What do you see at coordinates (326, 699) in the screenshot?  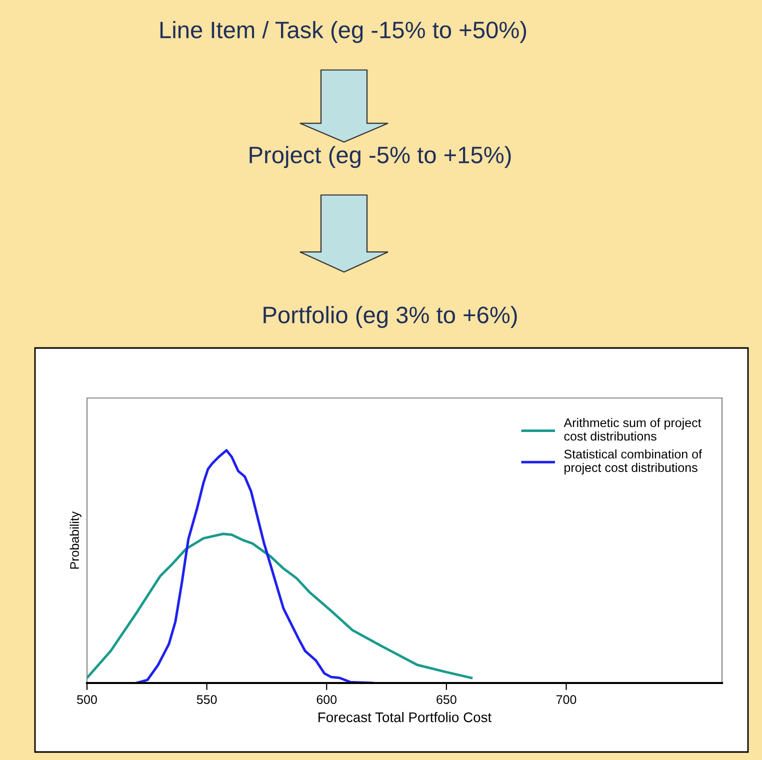 I see `x-tick-label: 600` at bounding box center [326, 699].